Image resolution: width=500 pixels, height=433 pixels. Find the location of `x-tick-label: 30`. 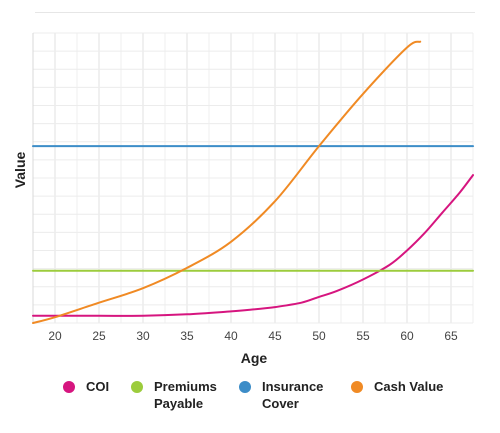

x-tick-label: 30 is located at coordinates (143, 336).